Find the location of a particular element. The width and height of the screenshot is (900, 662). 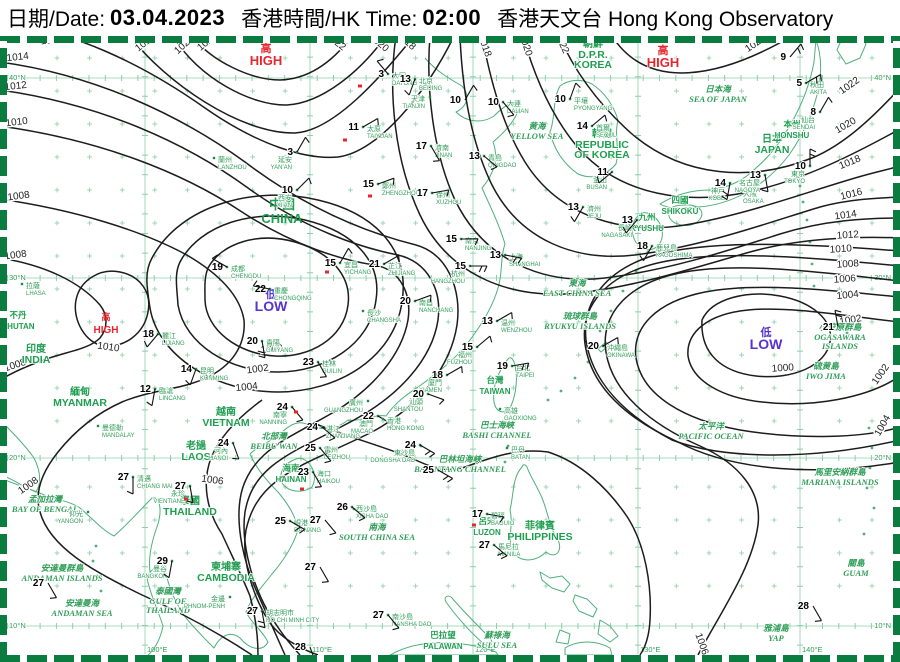

coastline is located at coordinates (555, 582).